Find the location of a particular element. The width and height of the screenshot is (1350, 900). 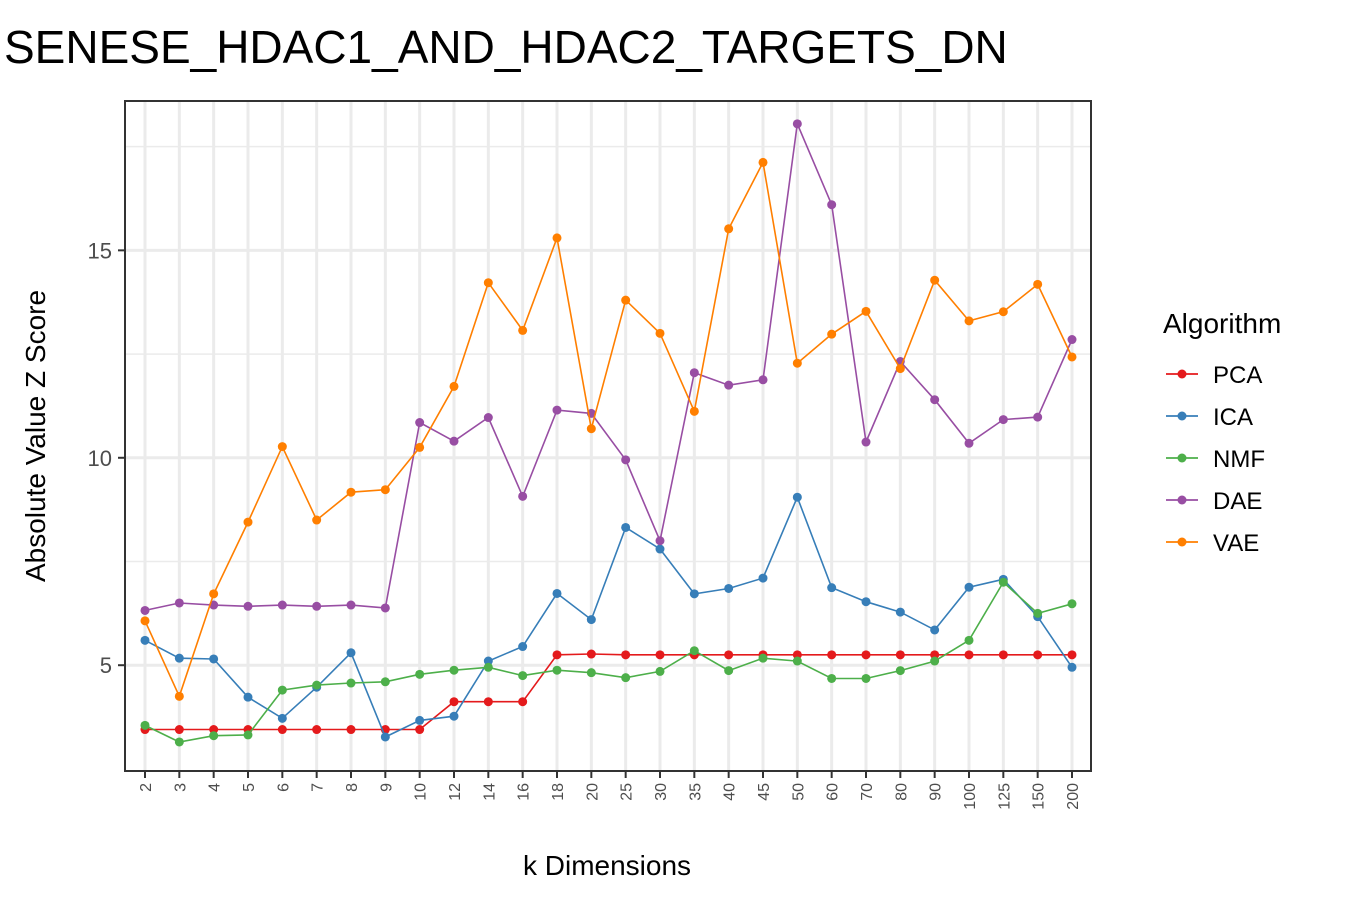

x-tick-label: 35 is located at coordinates (695, 792).